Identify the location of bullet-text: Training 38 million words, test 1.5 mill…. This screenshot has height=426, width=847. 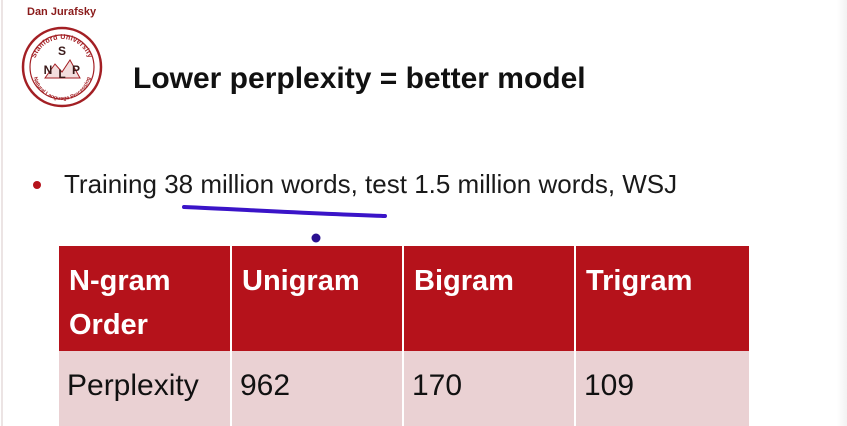
(370, 184).